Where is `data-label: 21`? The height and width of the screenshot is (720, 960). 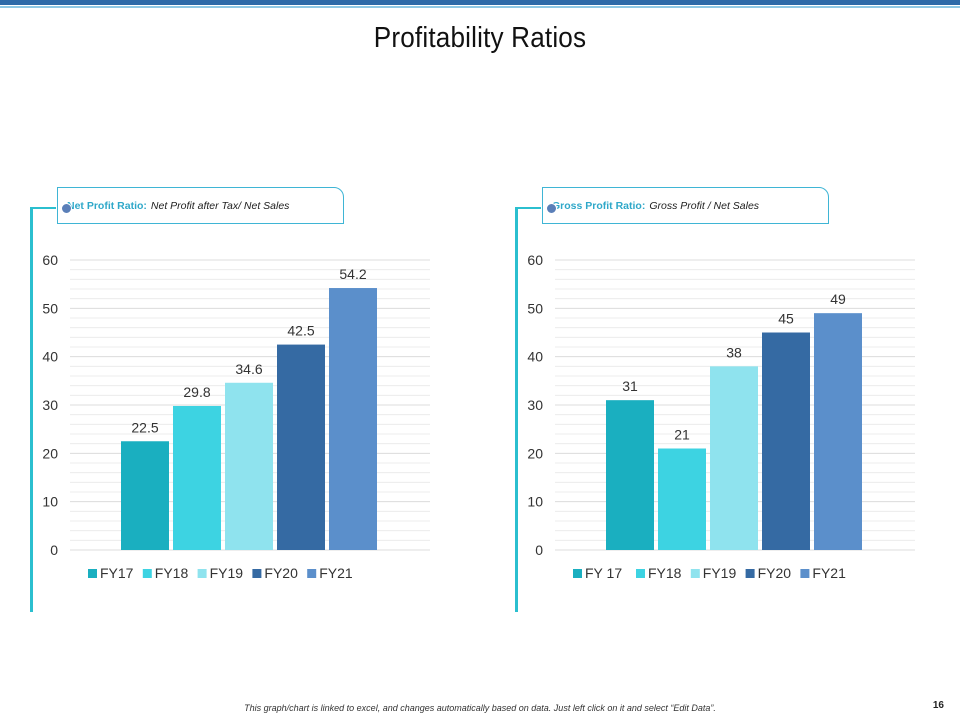 data-label: 21 is located at coordinates (682, 435).